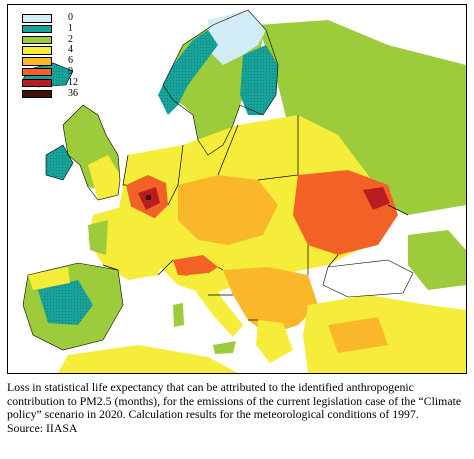  Describe the element at coordinates (128, 242) in the screenshot. I see `region-france` at that location.